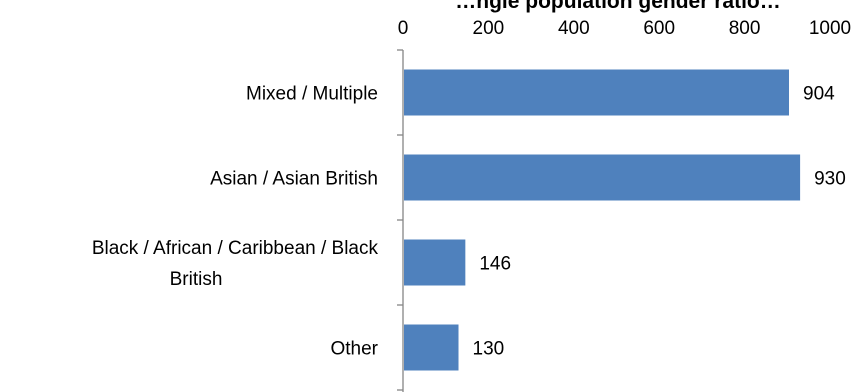  What do you see at coordinates (574, 28) in the screenshot?
I see `x-tick-label: 400` at bounding box center [574, 28].